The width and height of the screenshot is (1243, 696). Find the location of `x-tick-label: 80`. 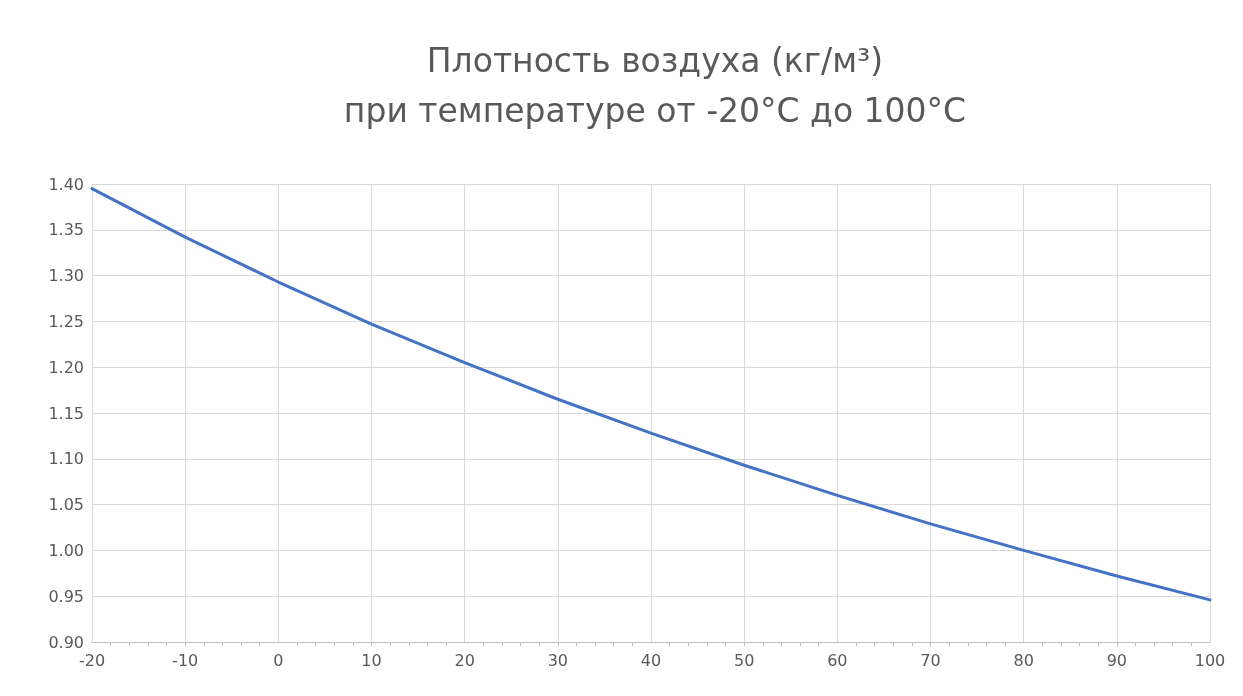

x-tick-label: 80 is located at coordinates (1023, 660).